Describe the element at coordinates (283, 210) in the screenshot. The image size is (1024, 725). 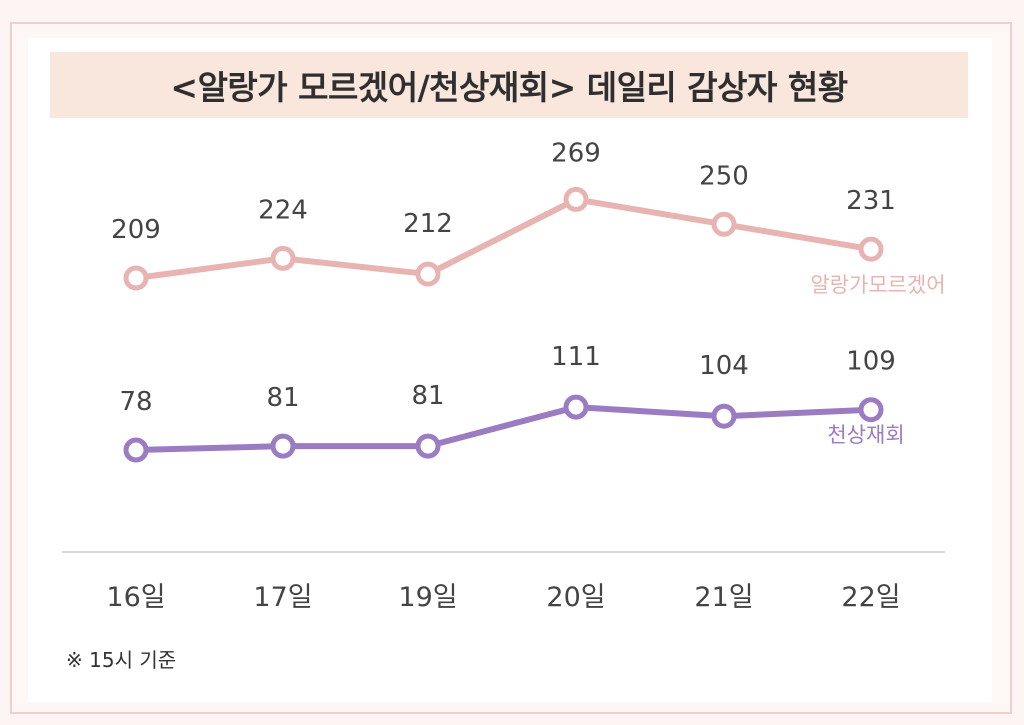
I see `data-label: 224` at that location.